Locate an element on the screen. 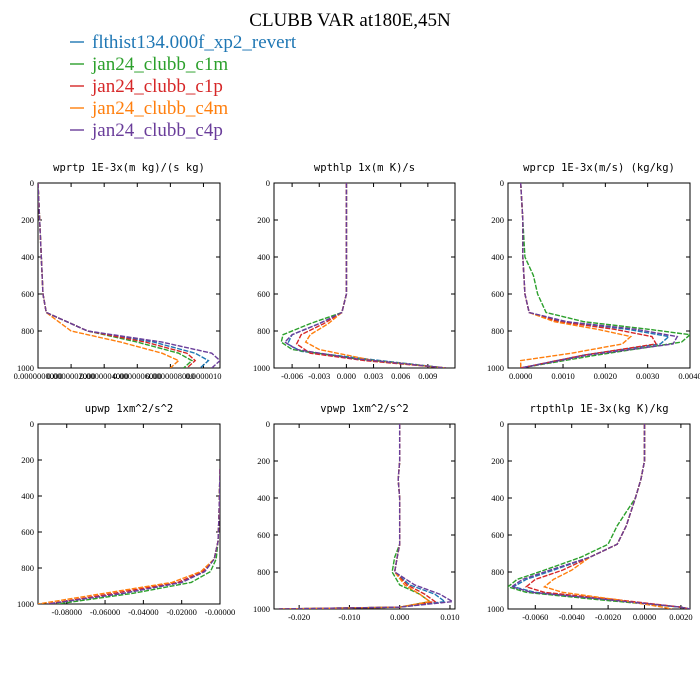 The image size is (700, 700). x-tick-label: -0.006 is located at coordinates (292, 376).